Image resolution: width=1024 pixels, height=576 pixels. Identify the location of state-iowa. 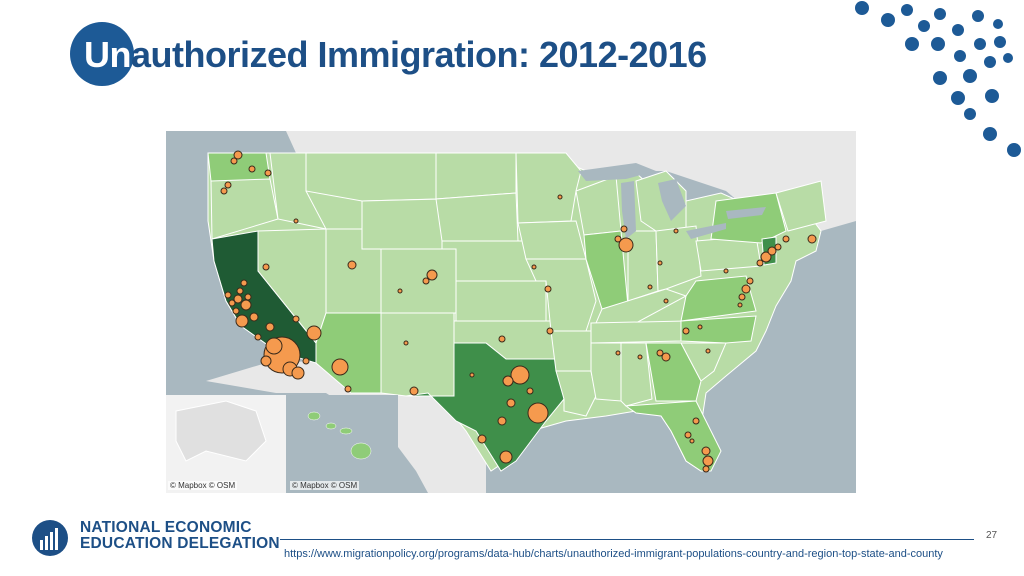
(552, 240).